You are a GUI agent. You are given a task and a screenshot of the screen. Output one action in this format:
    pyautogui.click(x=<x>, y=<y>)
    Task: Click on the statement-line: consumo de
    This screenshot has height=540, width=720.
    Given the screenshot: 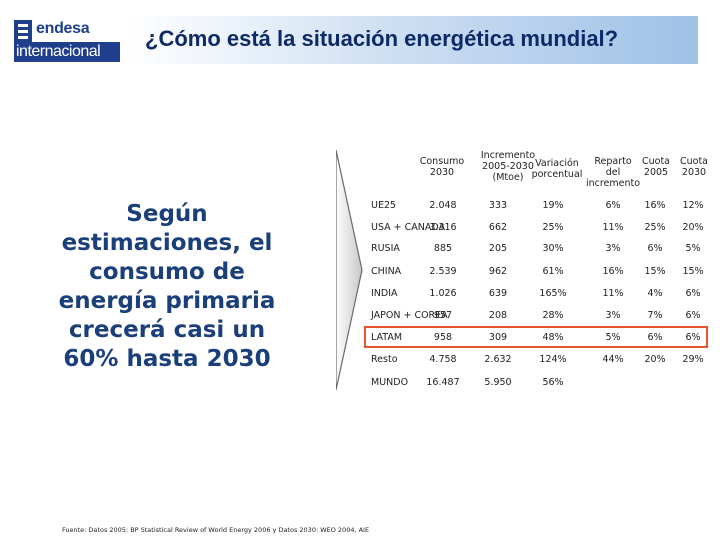 What is the action you would take?
    pyautogui.click(x=167, y=272)
    